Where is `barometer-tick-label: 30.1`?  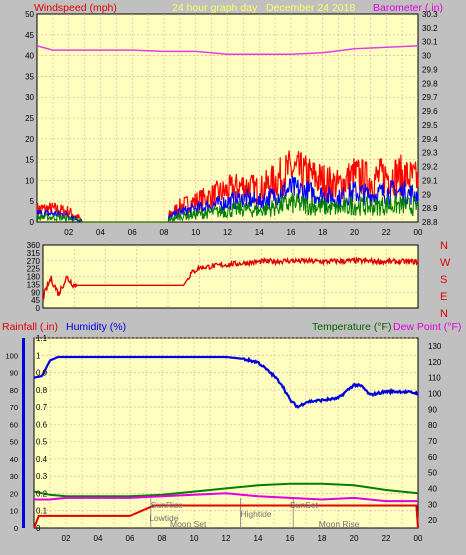
barometer-tick-label: 30.1 is located at coordinates (430, 42).